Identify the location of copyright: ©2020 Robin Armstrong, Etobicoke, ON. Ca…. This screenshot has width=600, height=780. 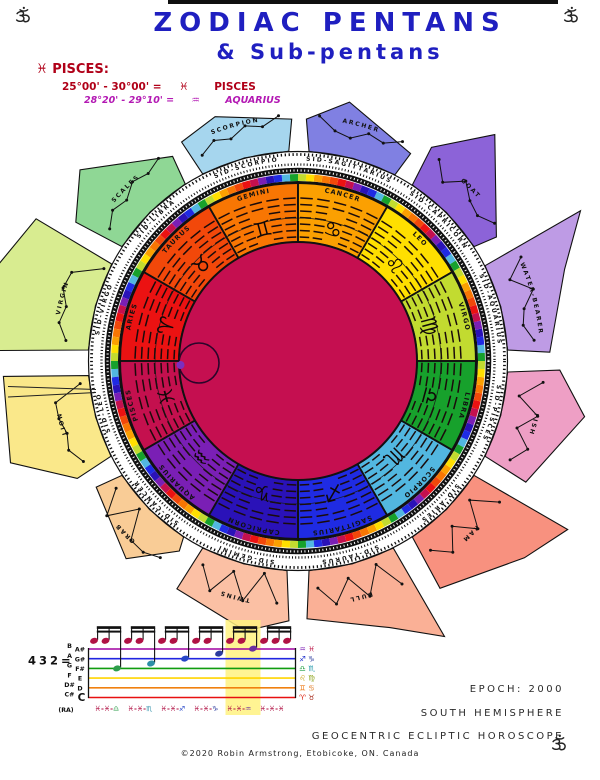
(300, 753).